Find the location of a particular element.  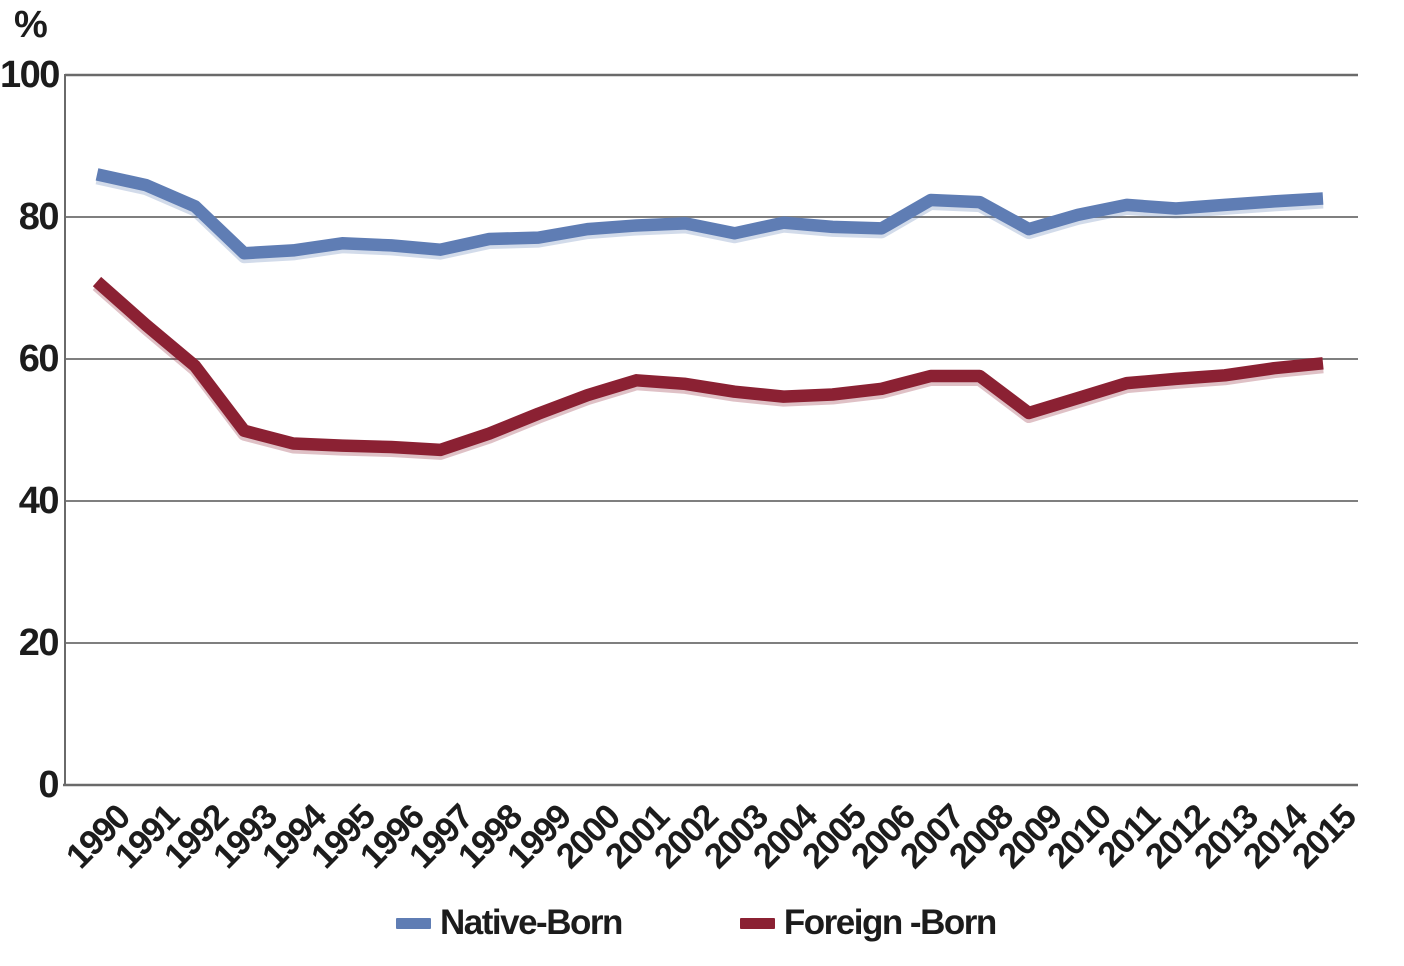

legend-item-native-born: Native-Born is located at coordinates (509, 923).